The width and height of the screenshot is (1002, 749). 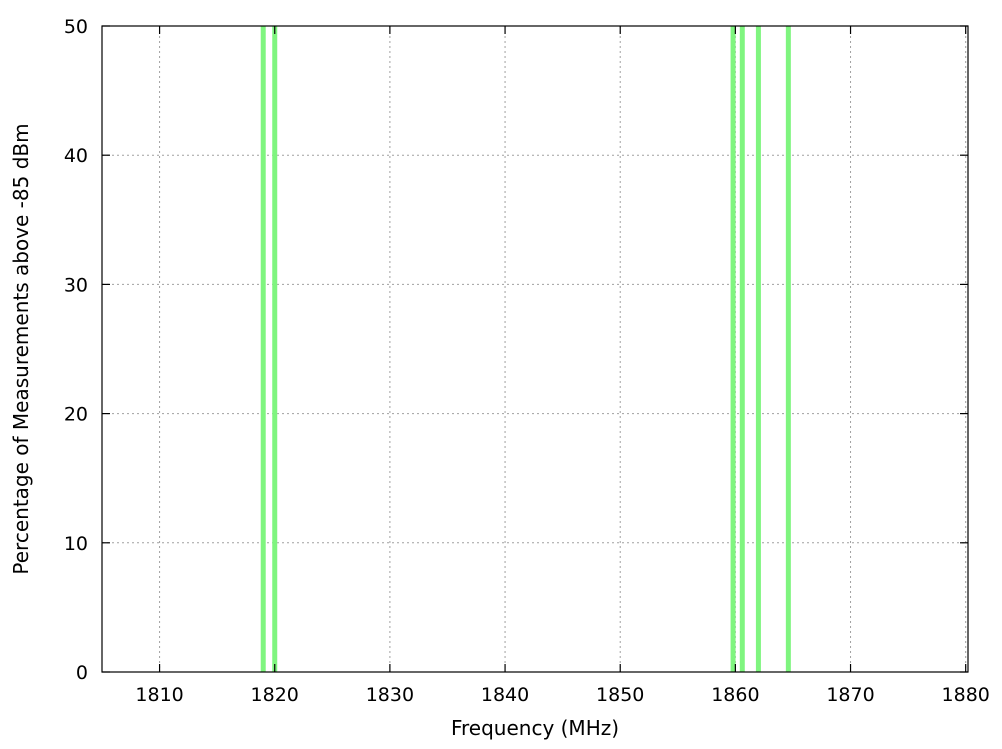 What do you see at coordinates (966, 695) in the screenshot?
I see `x-tick-label: 1880` at bounding box center [966, 695].